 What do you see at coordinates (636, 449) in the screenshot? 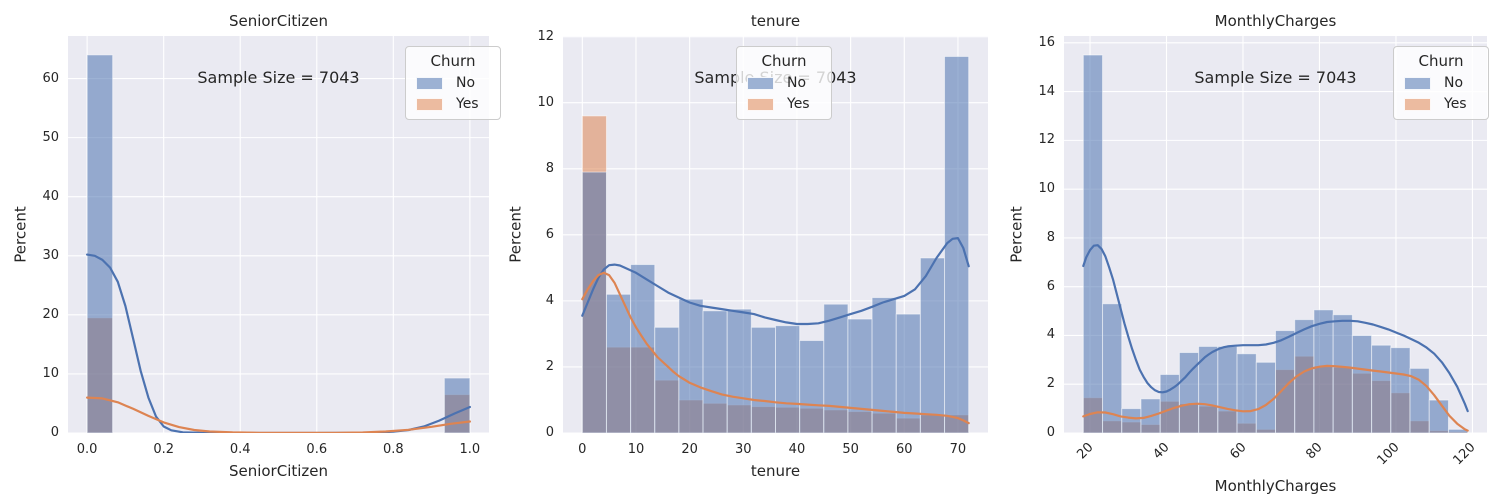
I see `x-tick-label: 10` at bounding box center [636, 449].